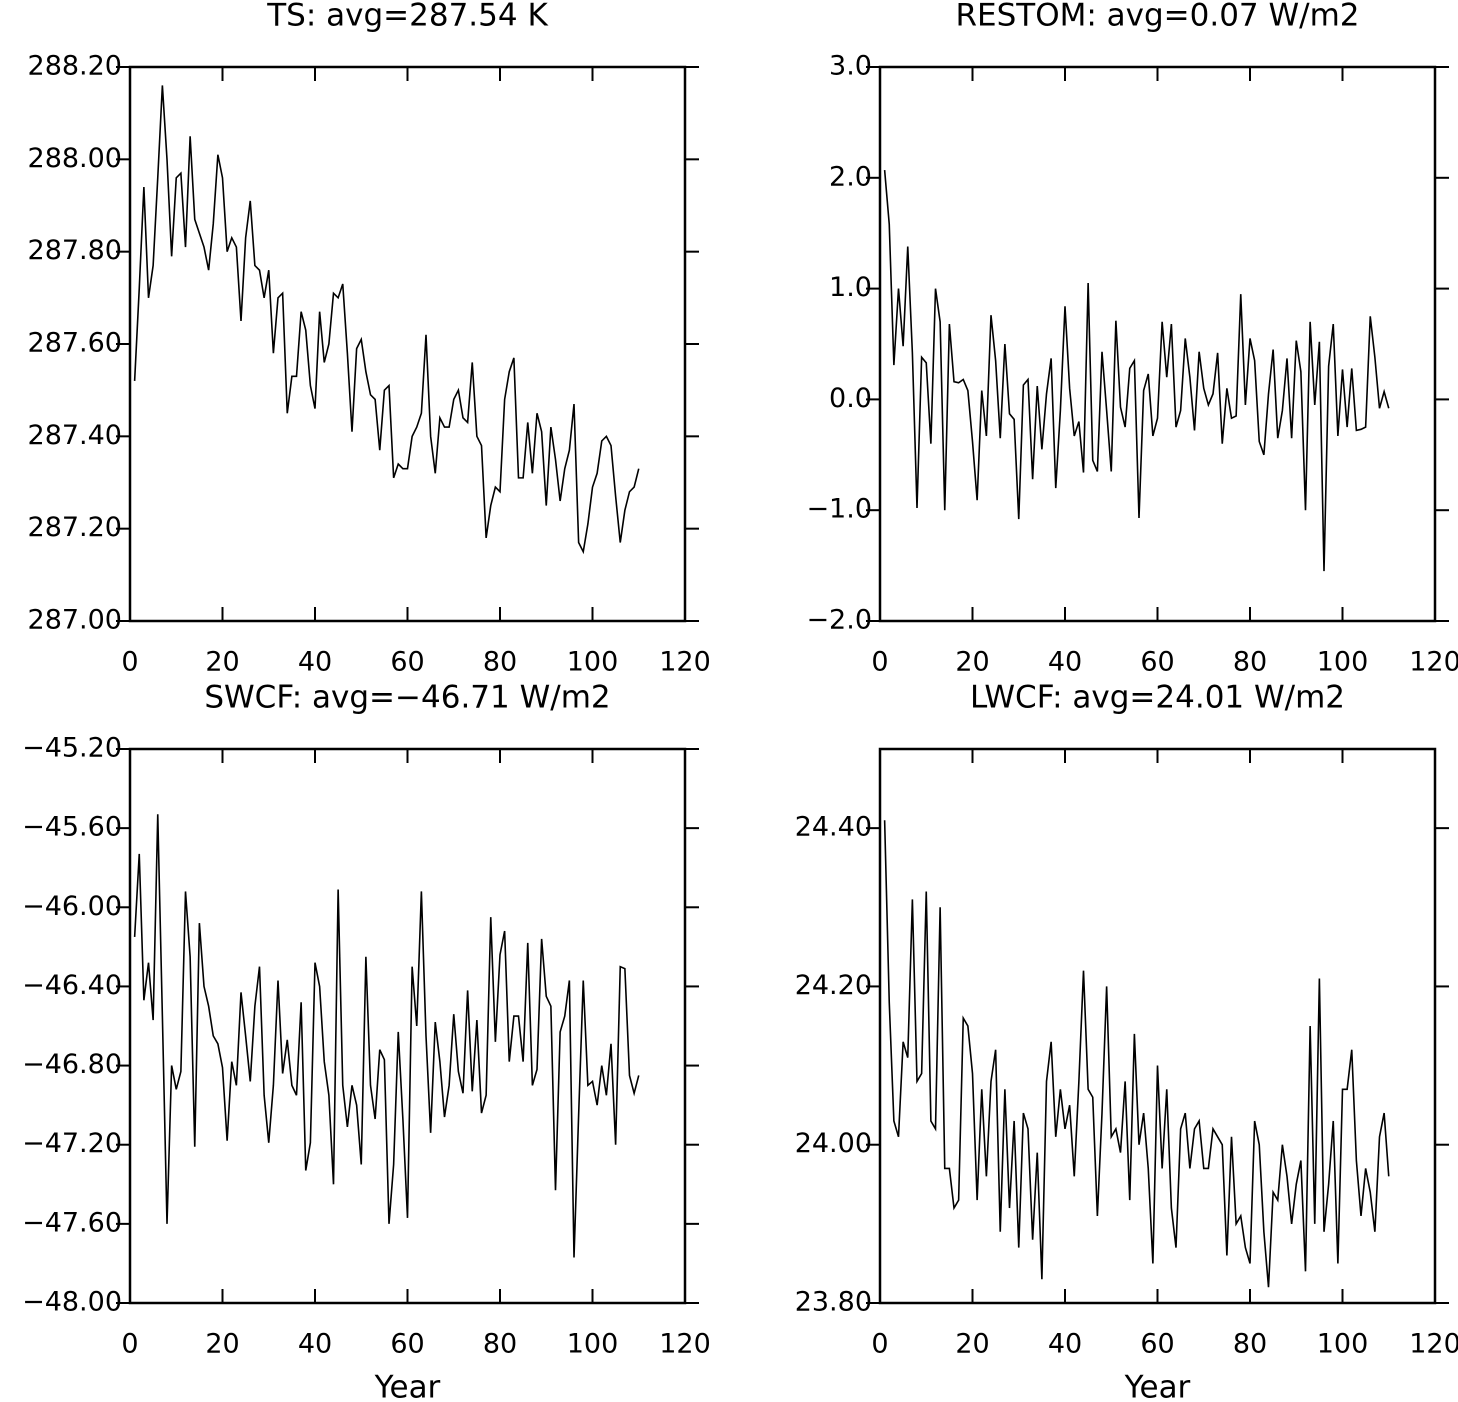 The width and height of the screenshot is (1458, 1402). What do you see at coordinates (72, 1143) in the screenshot?
I see `y-tick-label: −47.20` at bounding box center [72, 1143].